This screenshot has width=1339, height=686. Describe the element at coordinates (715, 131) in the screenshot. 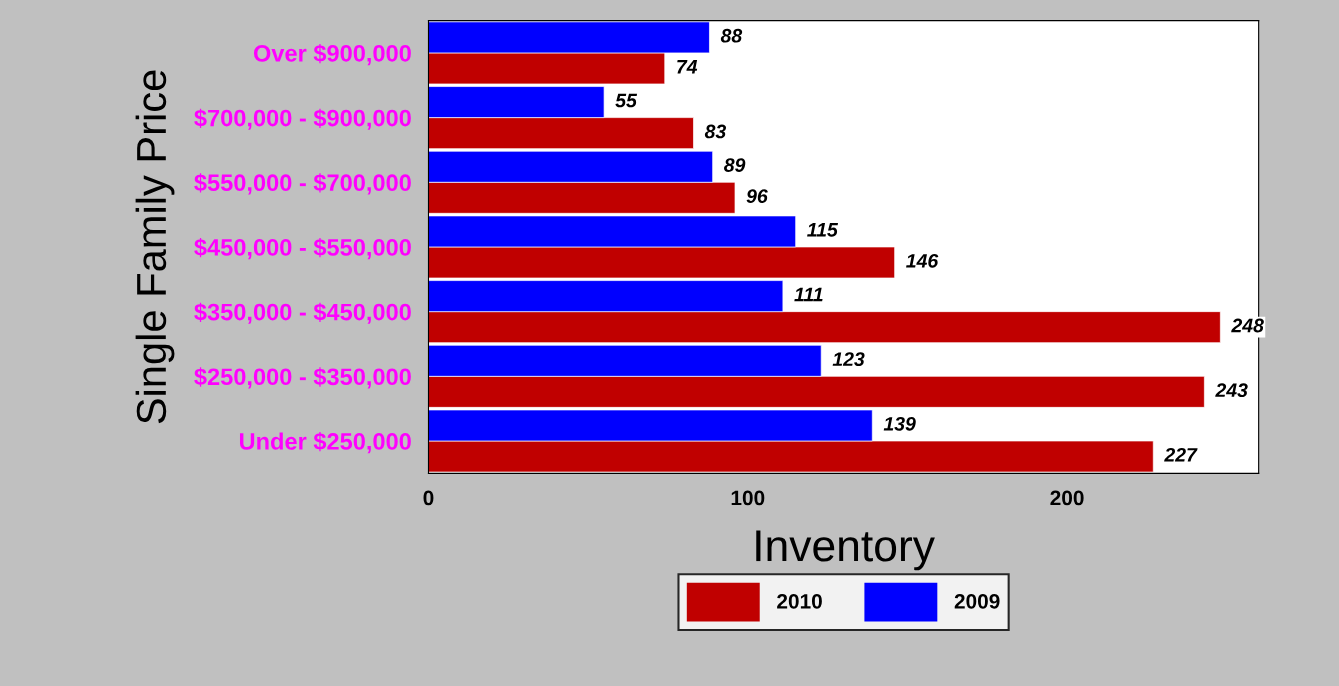

I see `data-label: 83` at that location.